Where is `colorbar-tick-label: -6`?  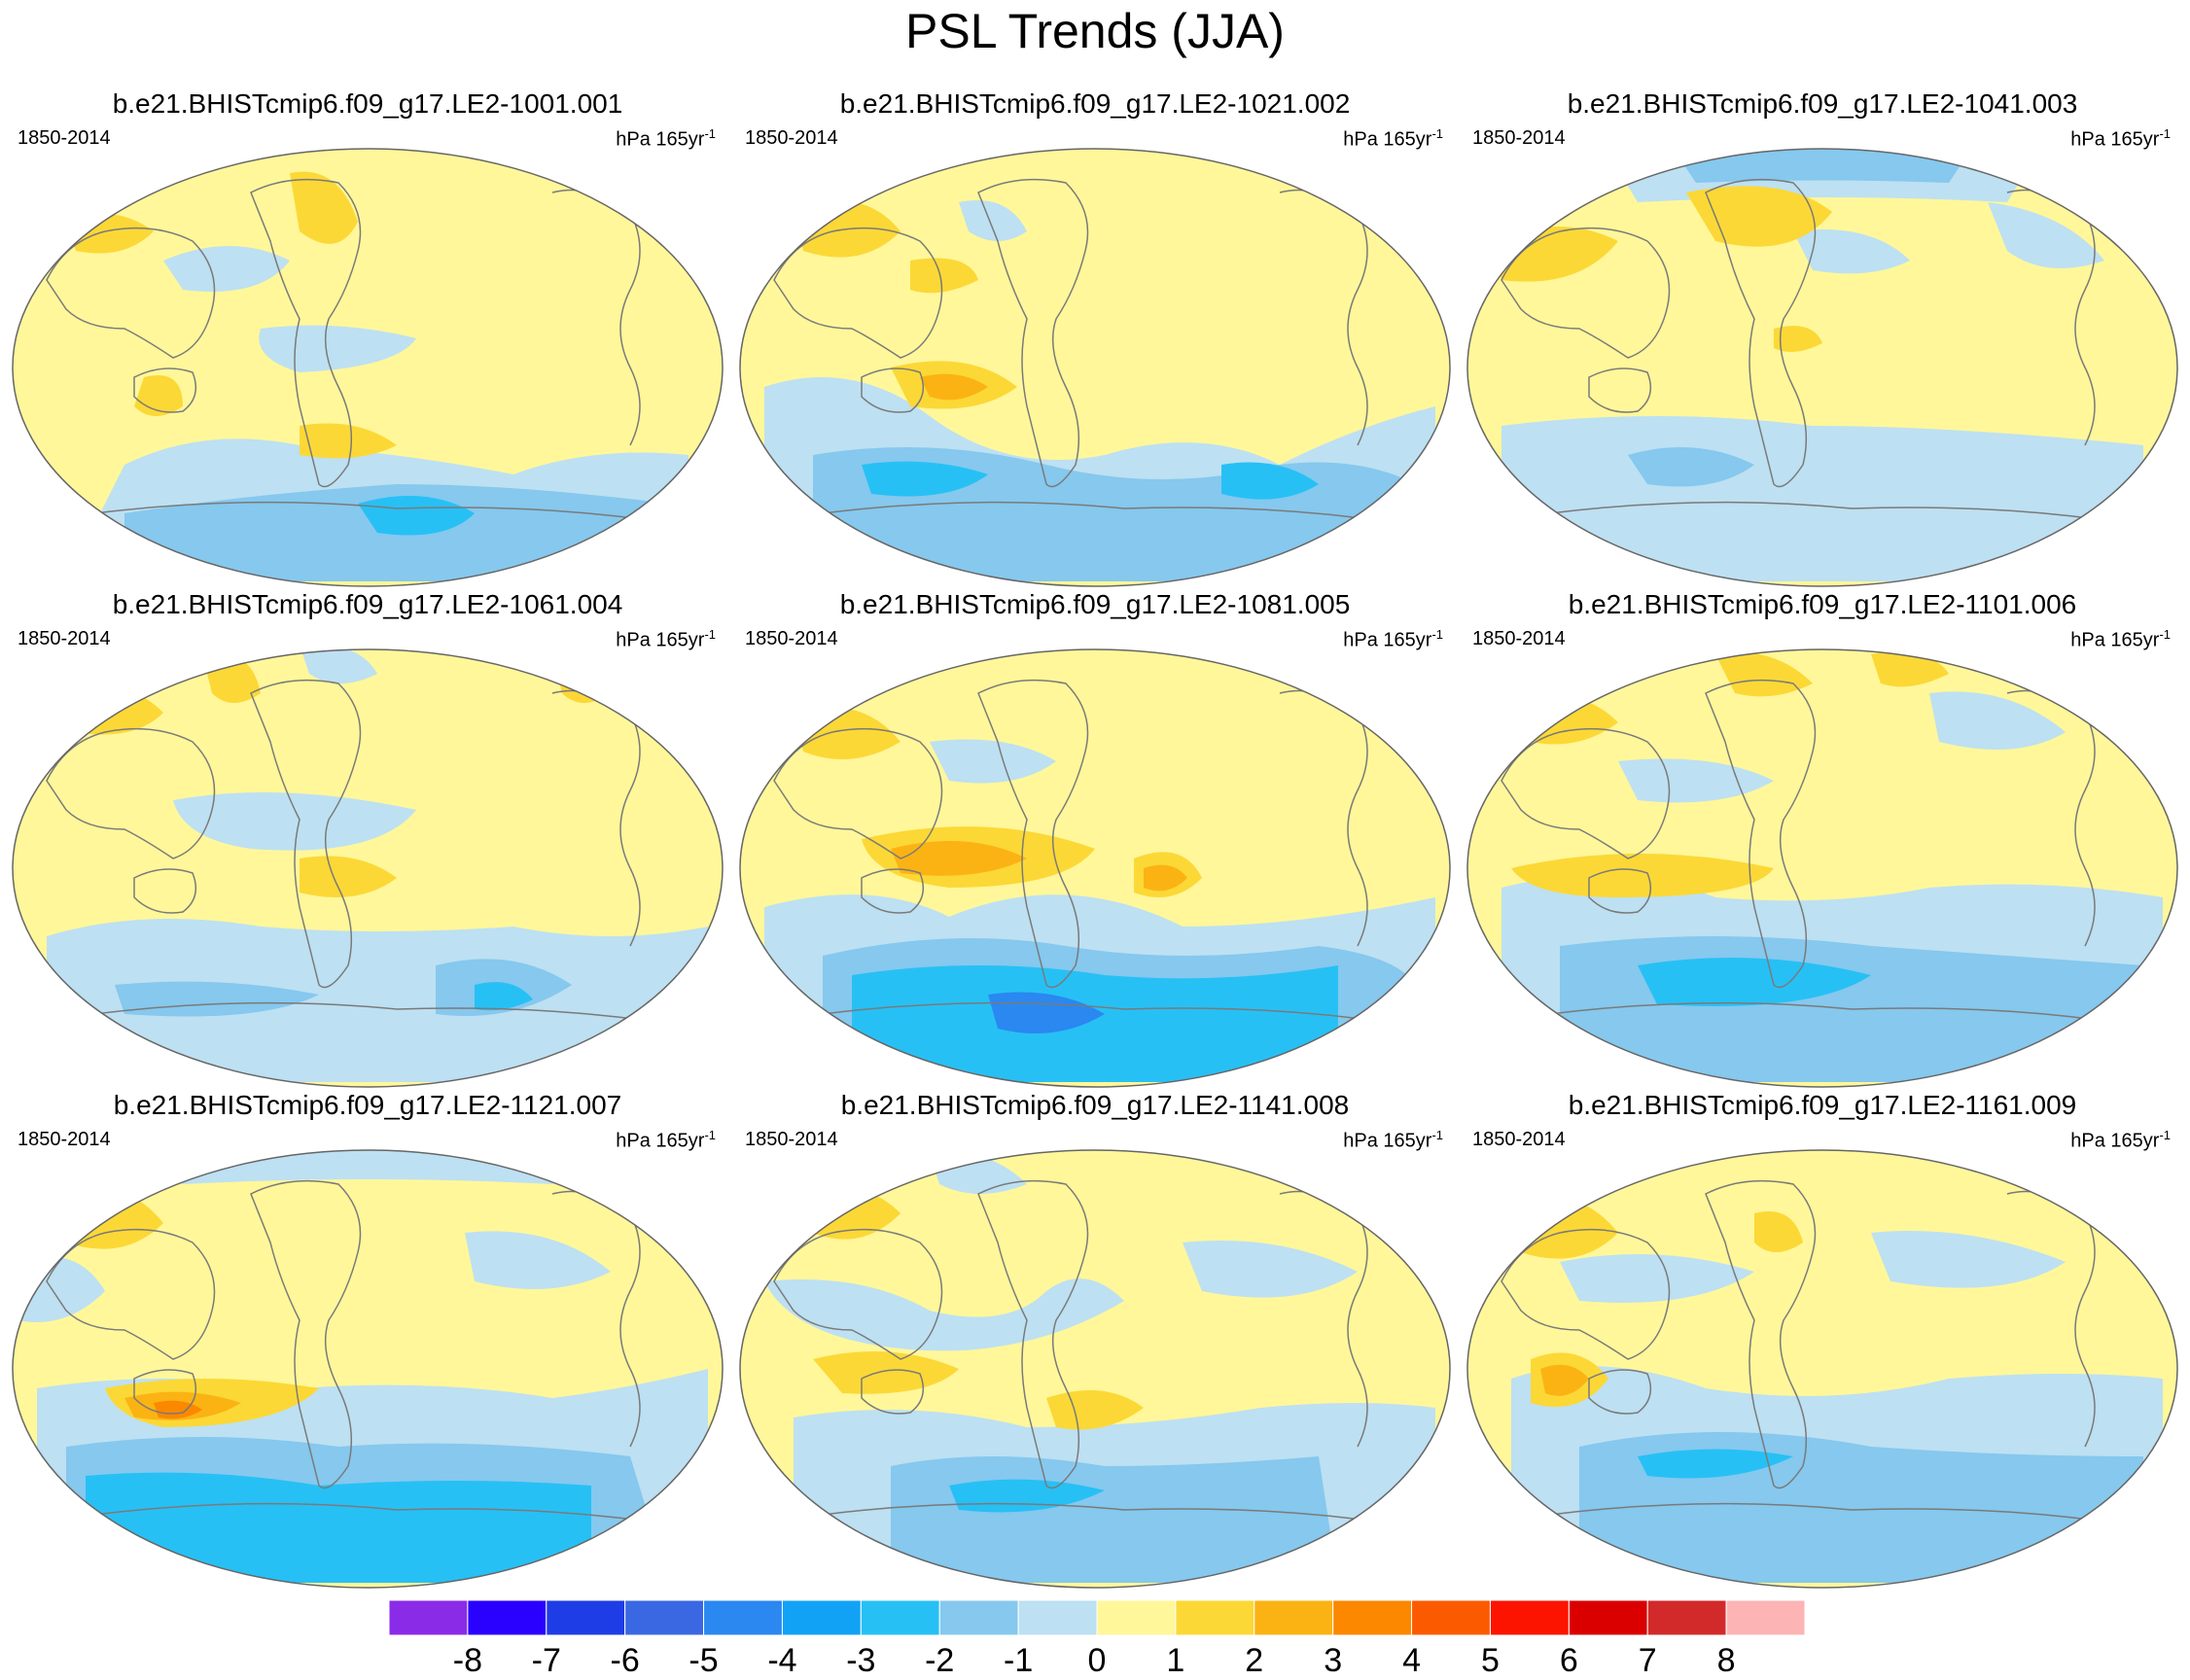
colorbar-tick-label: -6 is located at coordinates (625, 1660).